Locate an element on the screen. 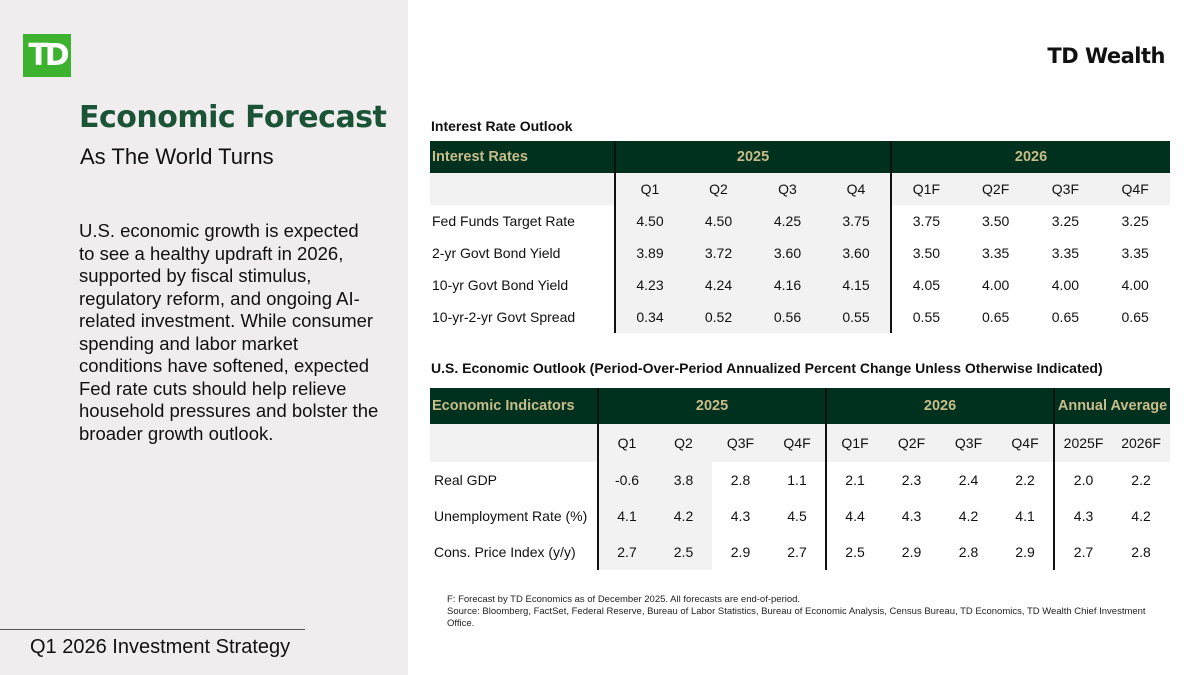 The width and height of the screenshot is (1200, 675). page-subtitle: As The World Turns is located at coordinates (177, 156).